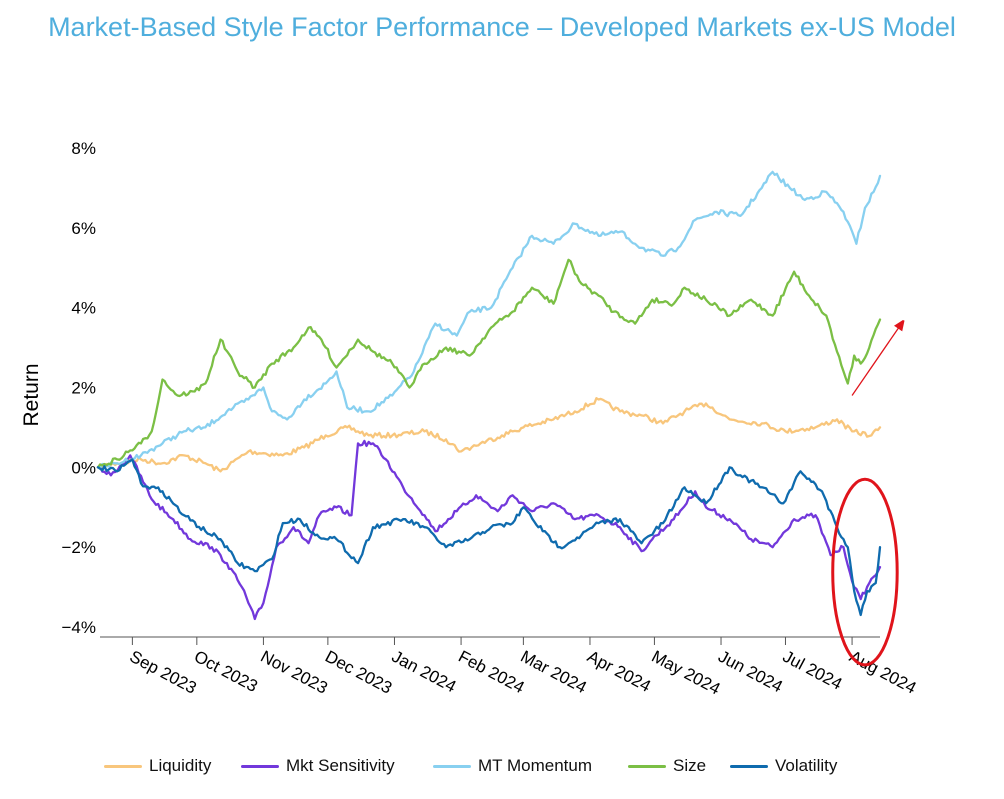  What do you see at coordinates (424, 672) in the screenshot?
I see `x-tick-label: Jan 2024` at bounding box center [424, 672].